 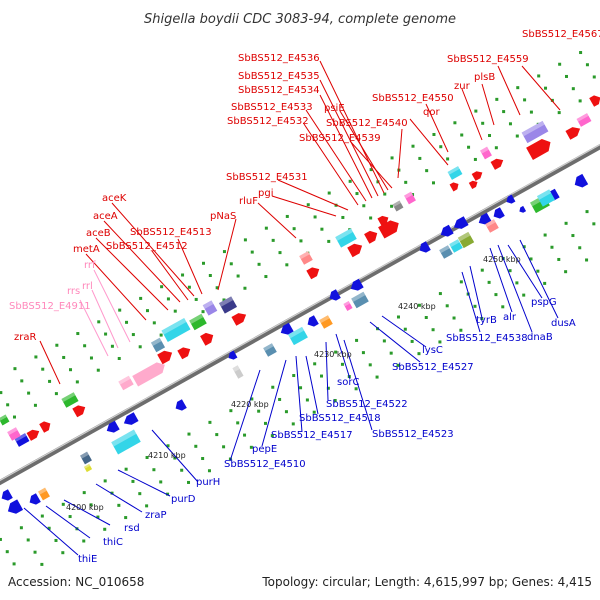 I want to click on gene-label: SbBS512_E4911, so click(x=50, y=306).